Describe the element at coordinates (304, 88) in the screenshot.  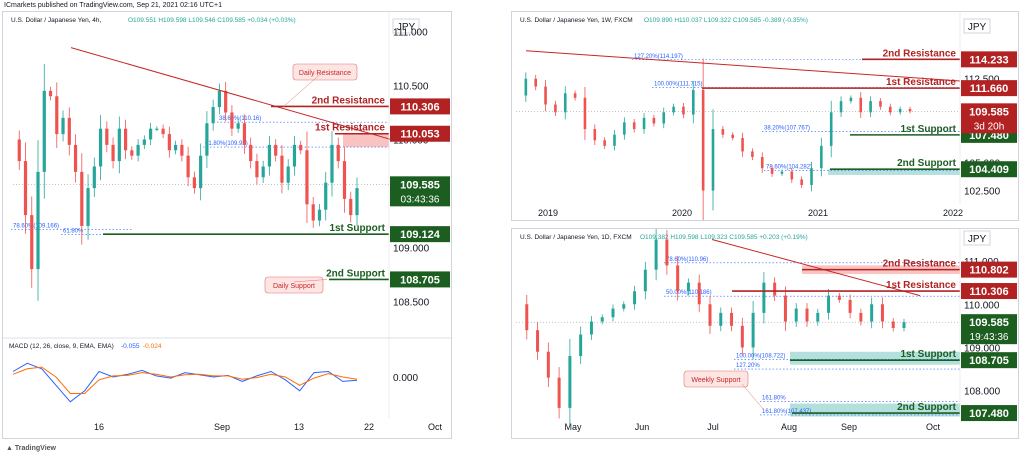
I see `callout-pointer-resistance` at that location.